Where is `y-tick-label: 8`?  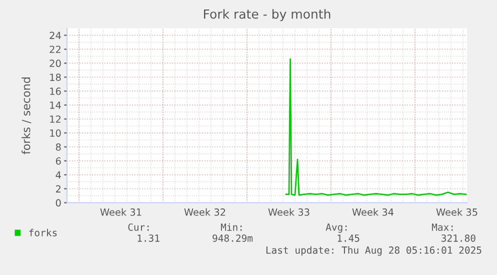 y-tick-label: 8 is located at coordinates (58, 147).